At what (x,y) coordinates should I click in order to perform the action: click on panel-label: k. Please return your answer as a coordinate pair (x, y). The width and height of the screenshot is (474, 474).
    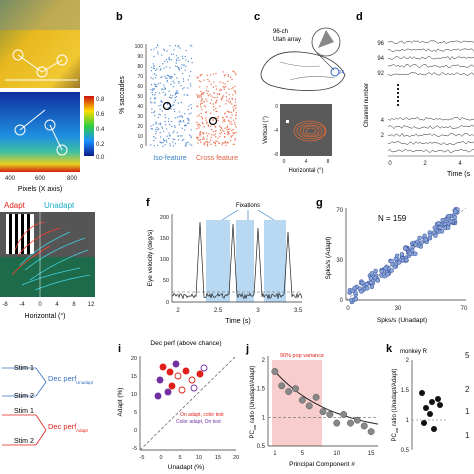
    Looking at the image, I should click on (389, 349).